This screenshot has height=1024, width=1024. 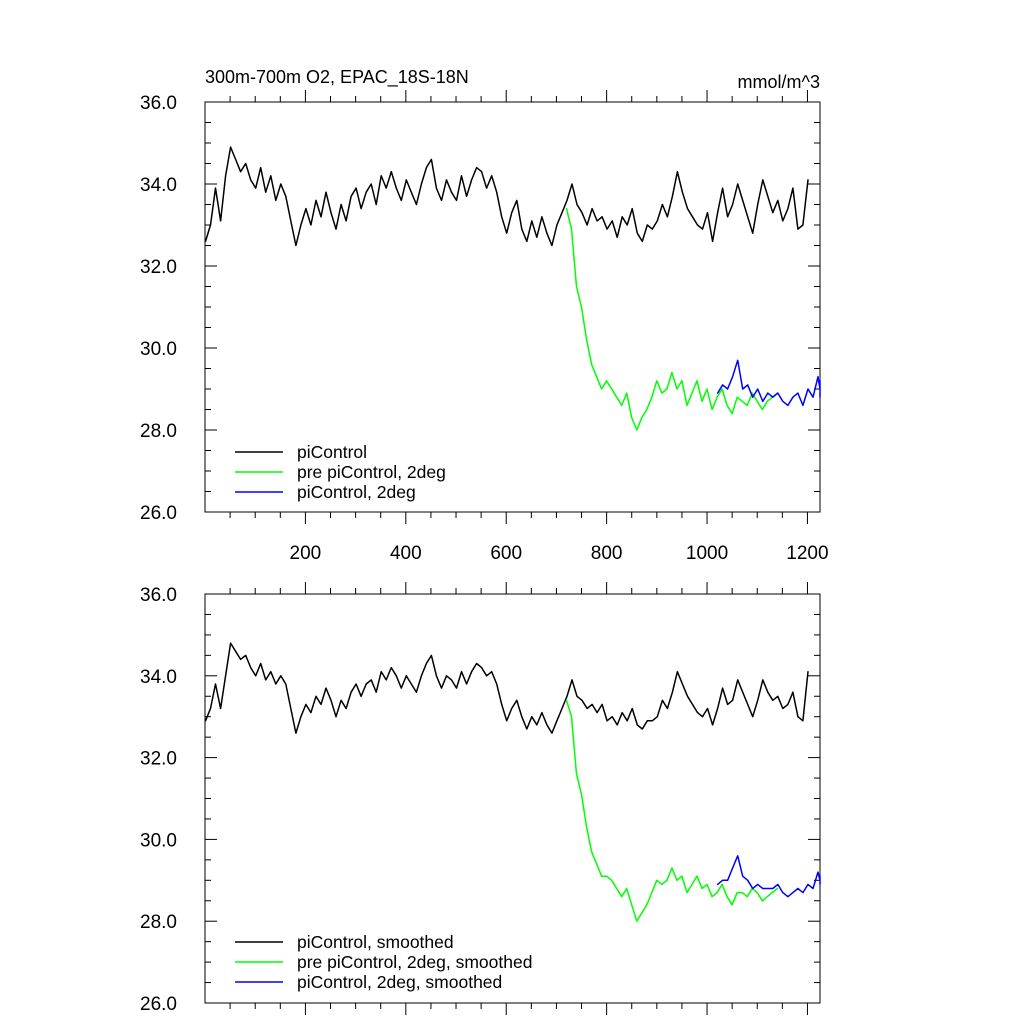 I want to click on x-tick-label: 600, so click(x=506, y=553).